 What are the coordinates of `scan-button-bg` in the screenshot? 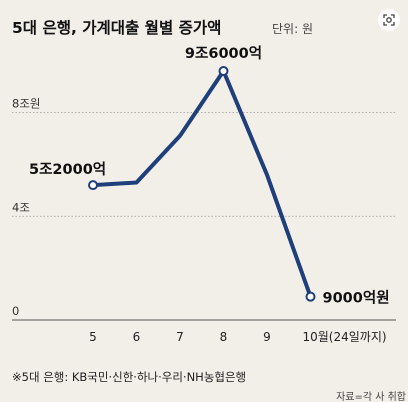 It's located at (389, 20).